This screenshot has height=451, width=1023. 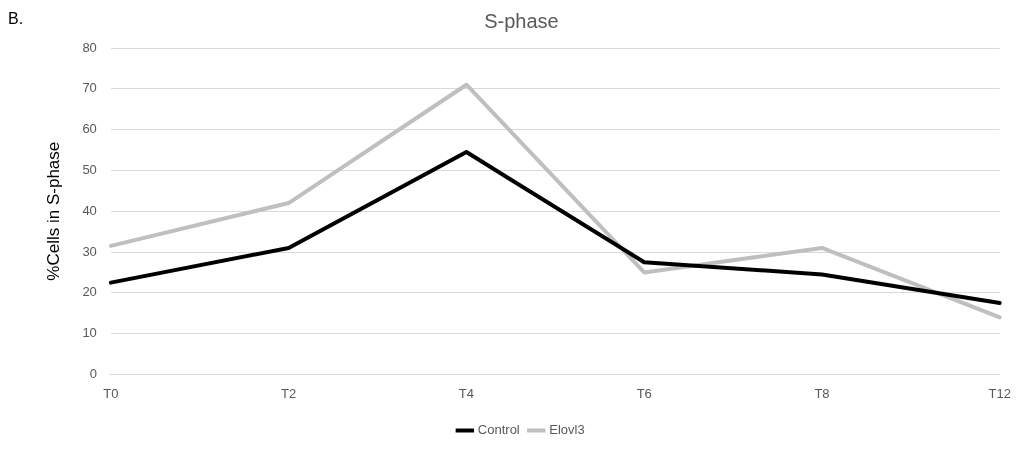 What do you see at coordinates (16, 19) in the screenshot?
I see `text: B.` at bounding box center [16, 19].